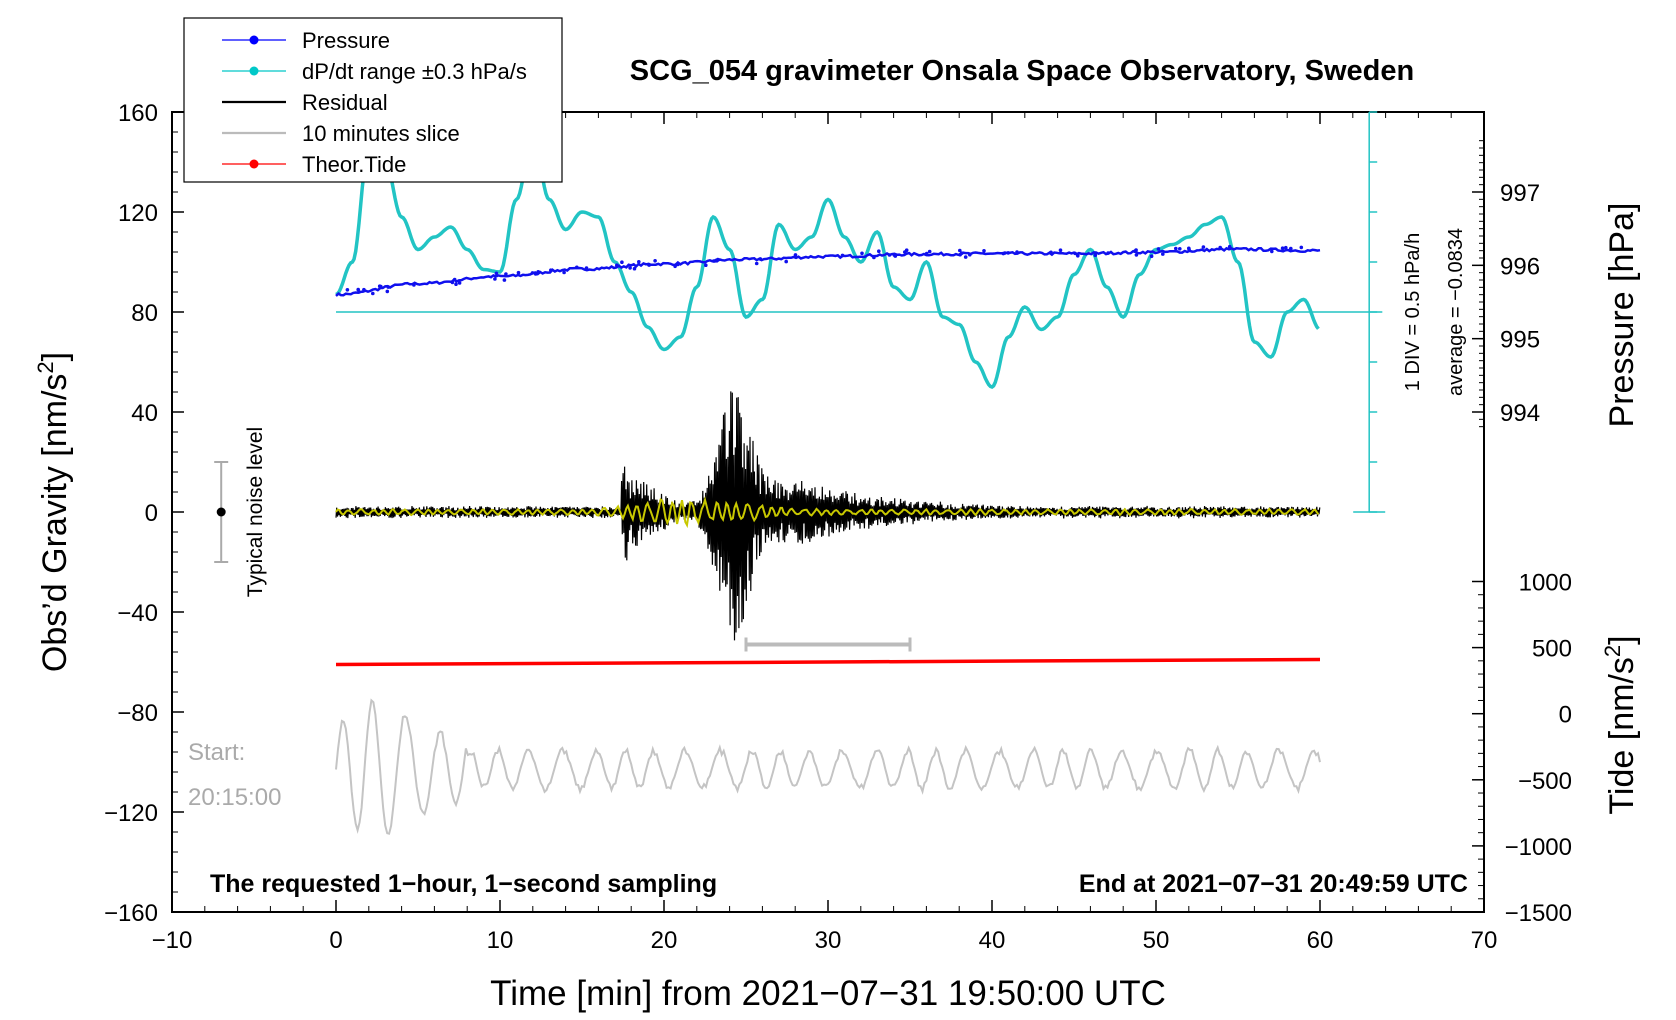 The image size is (1676, 1020). I want to click on start-label: Start:, so click(216, 752).